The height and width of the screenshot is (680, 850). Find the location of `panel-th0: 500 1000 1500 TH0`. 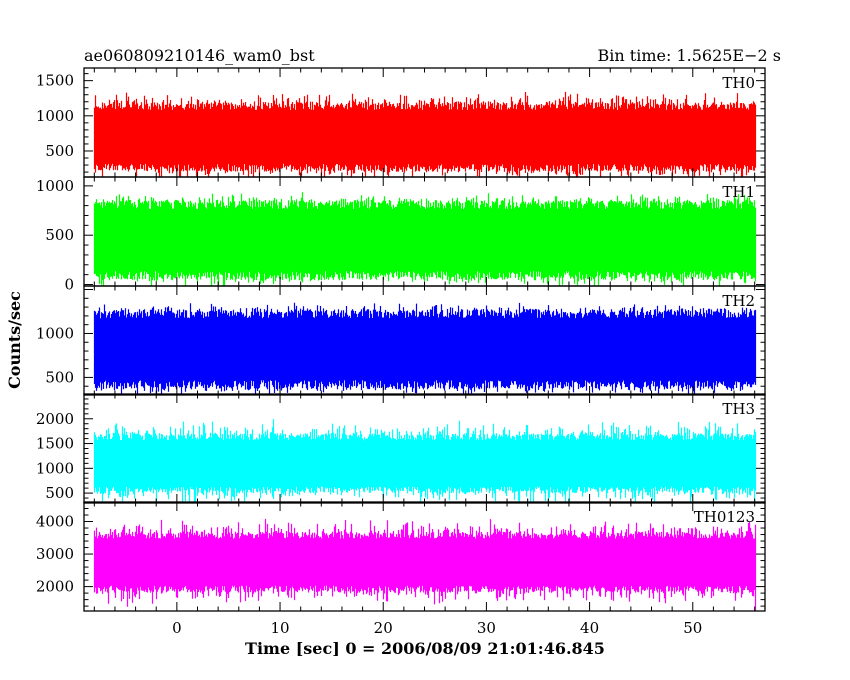

panel-th0: 500 1000 1500 TH0 is located at coordinates (401, 122).